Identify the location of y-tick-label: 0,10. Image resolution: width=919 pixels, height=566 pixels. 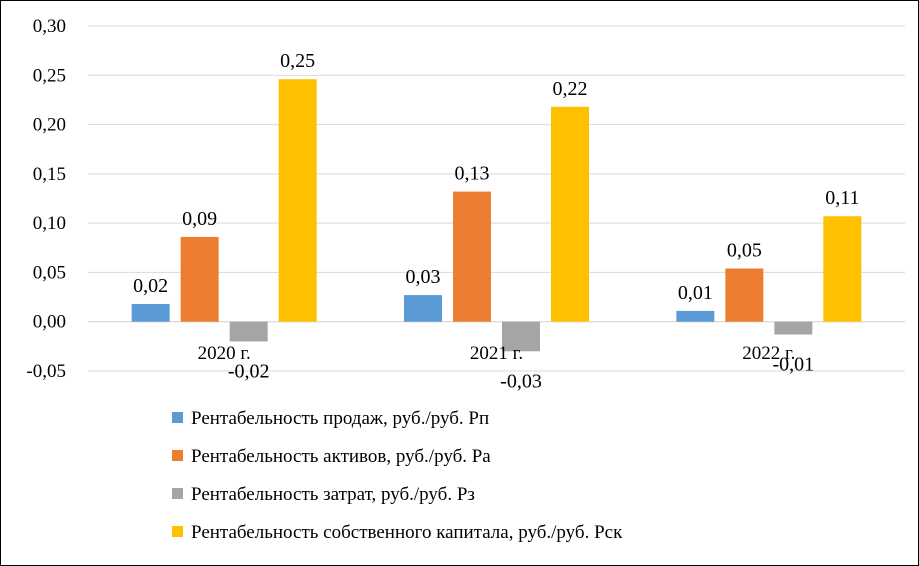
(49, 223).